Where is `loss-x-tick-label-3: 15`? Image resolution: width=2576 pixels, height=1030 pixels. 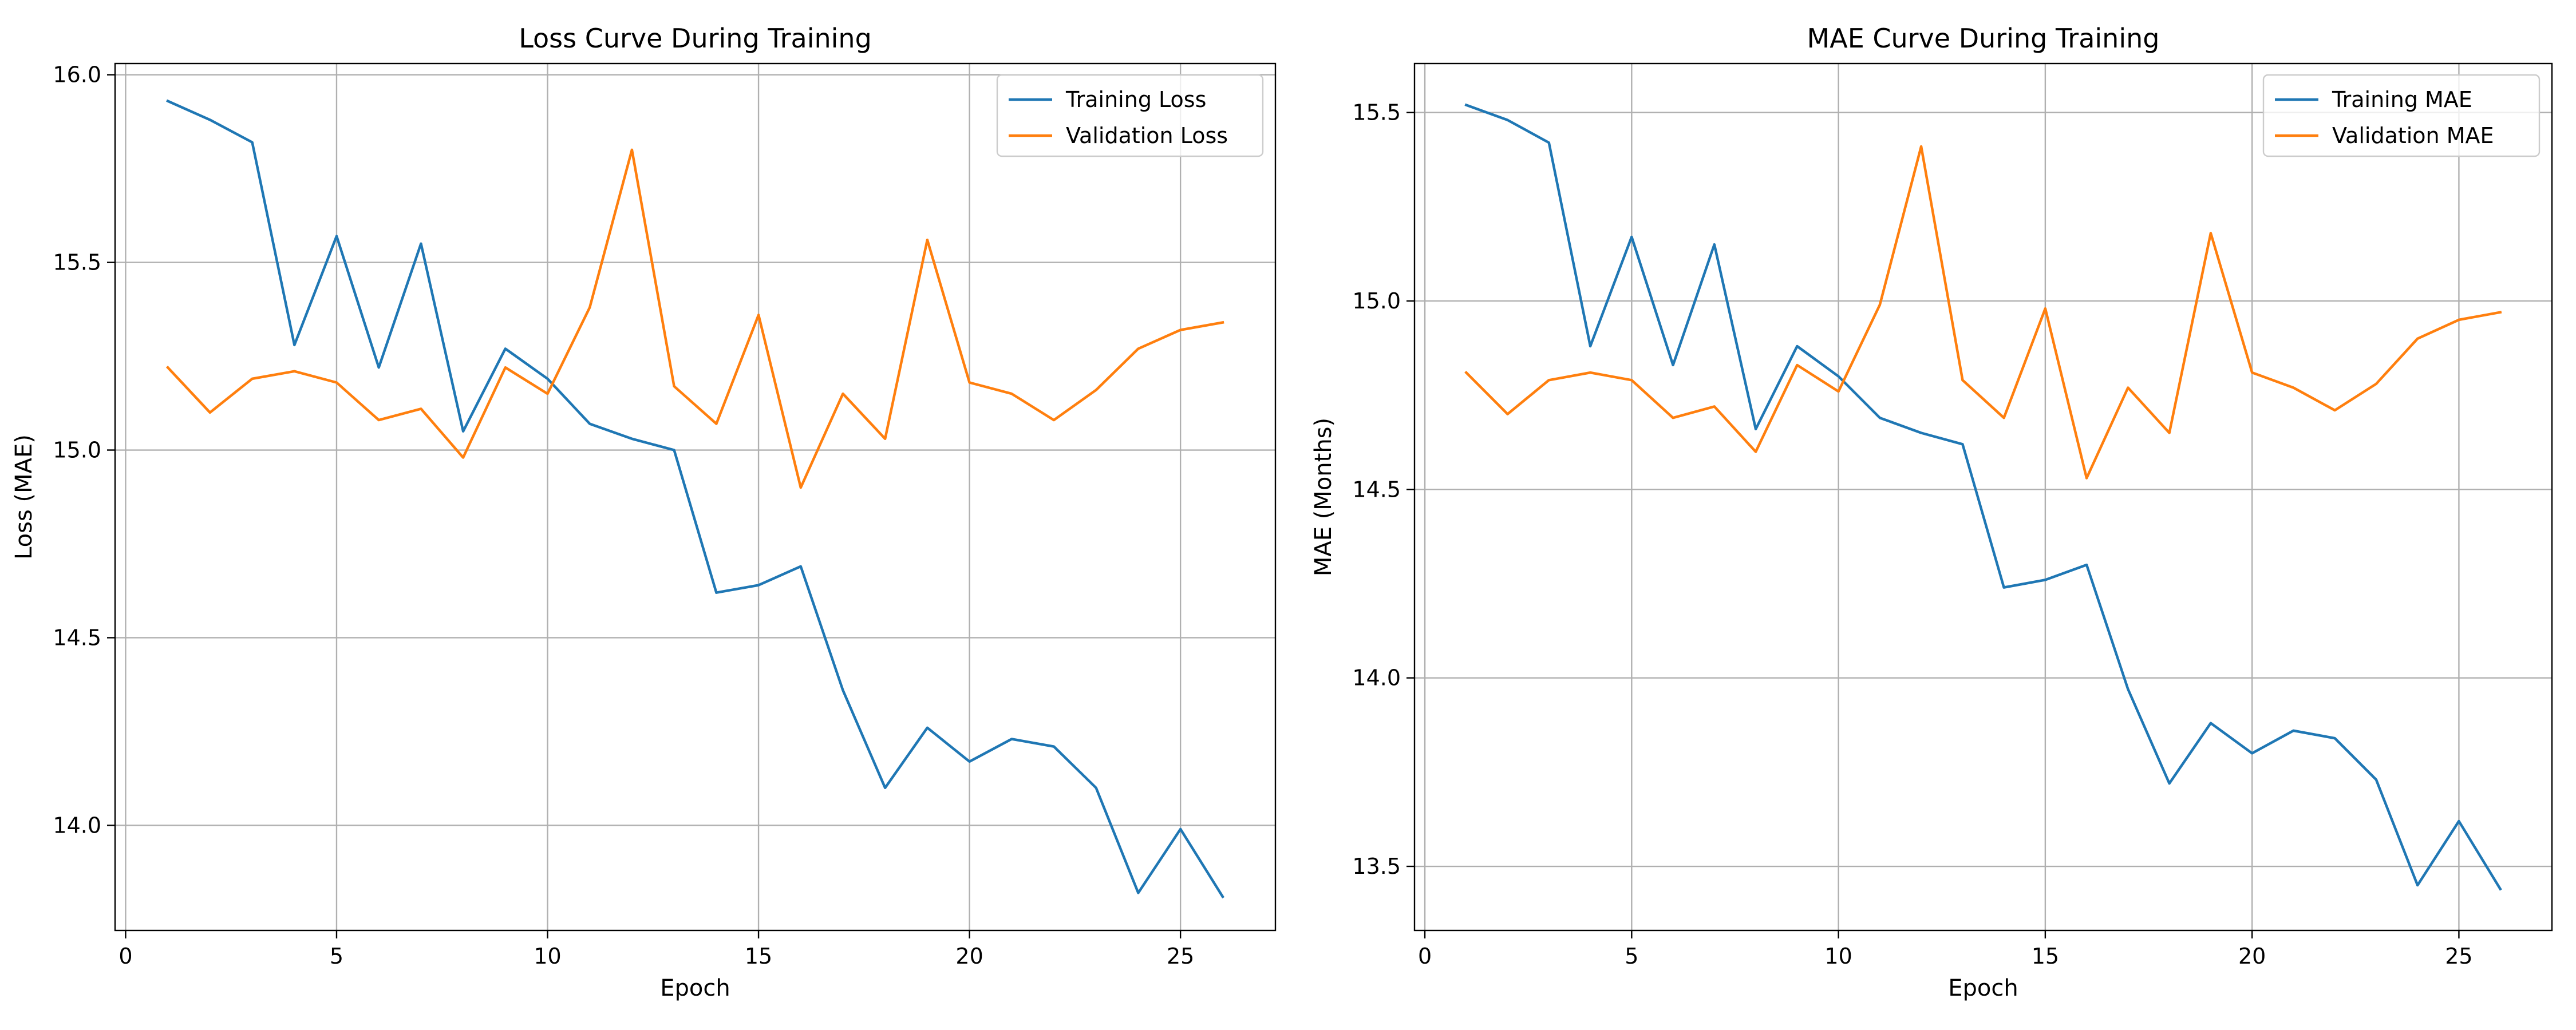 loss-x-tick-label-3: 15 is located at coordinates (758, 956).